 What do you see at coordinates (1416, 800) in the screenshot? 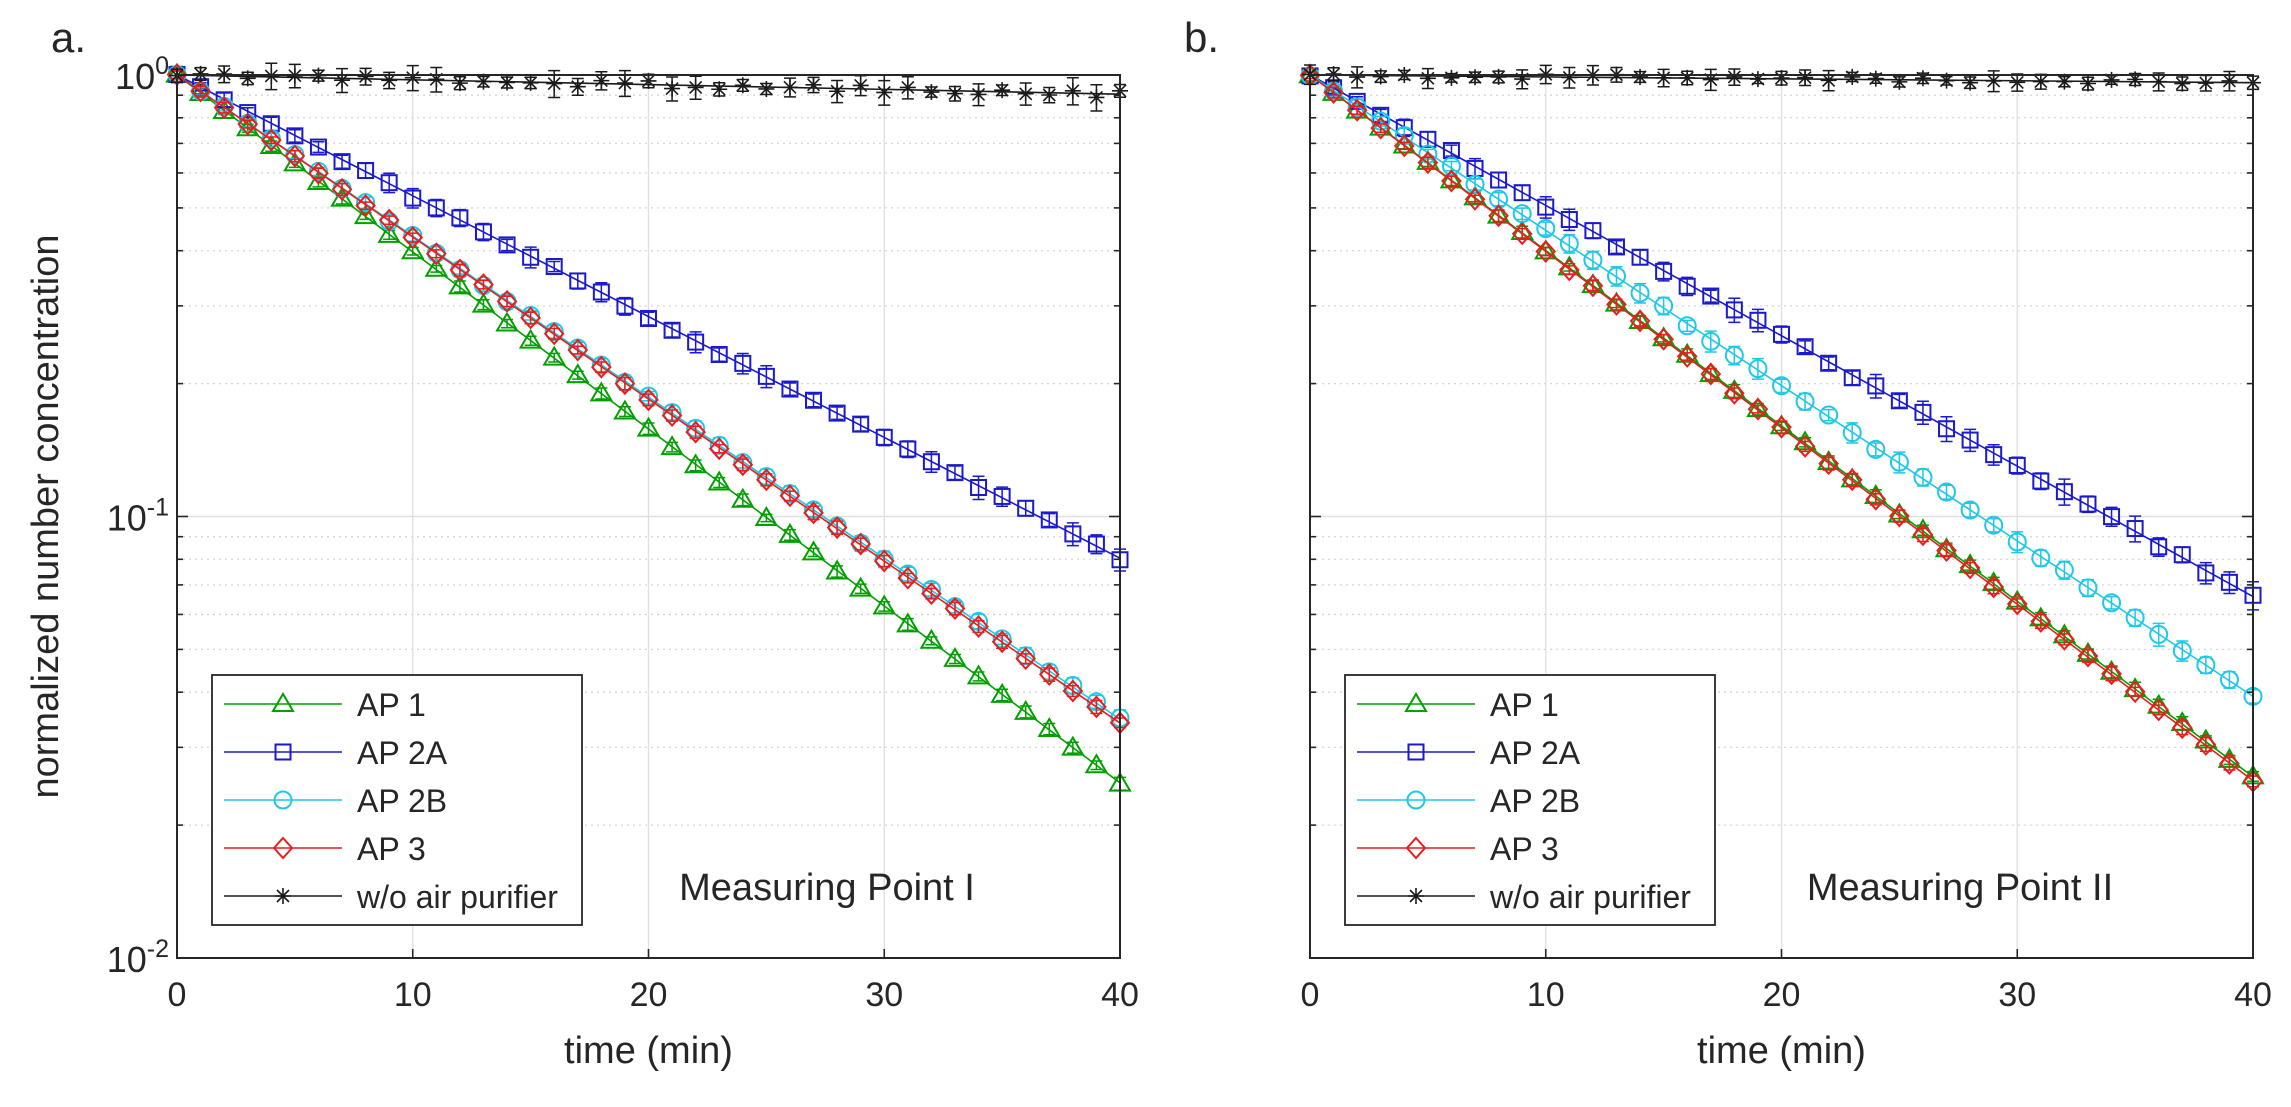
I see `legend-marker` at bounding box center [1416, 800].